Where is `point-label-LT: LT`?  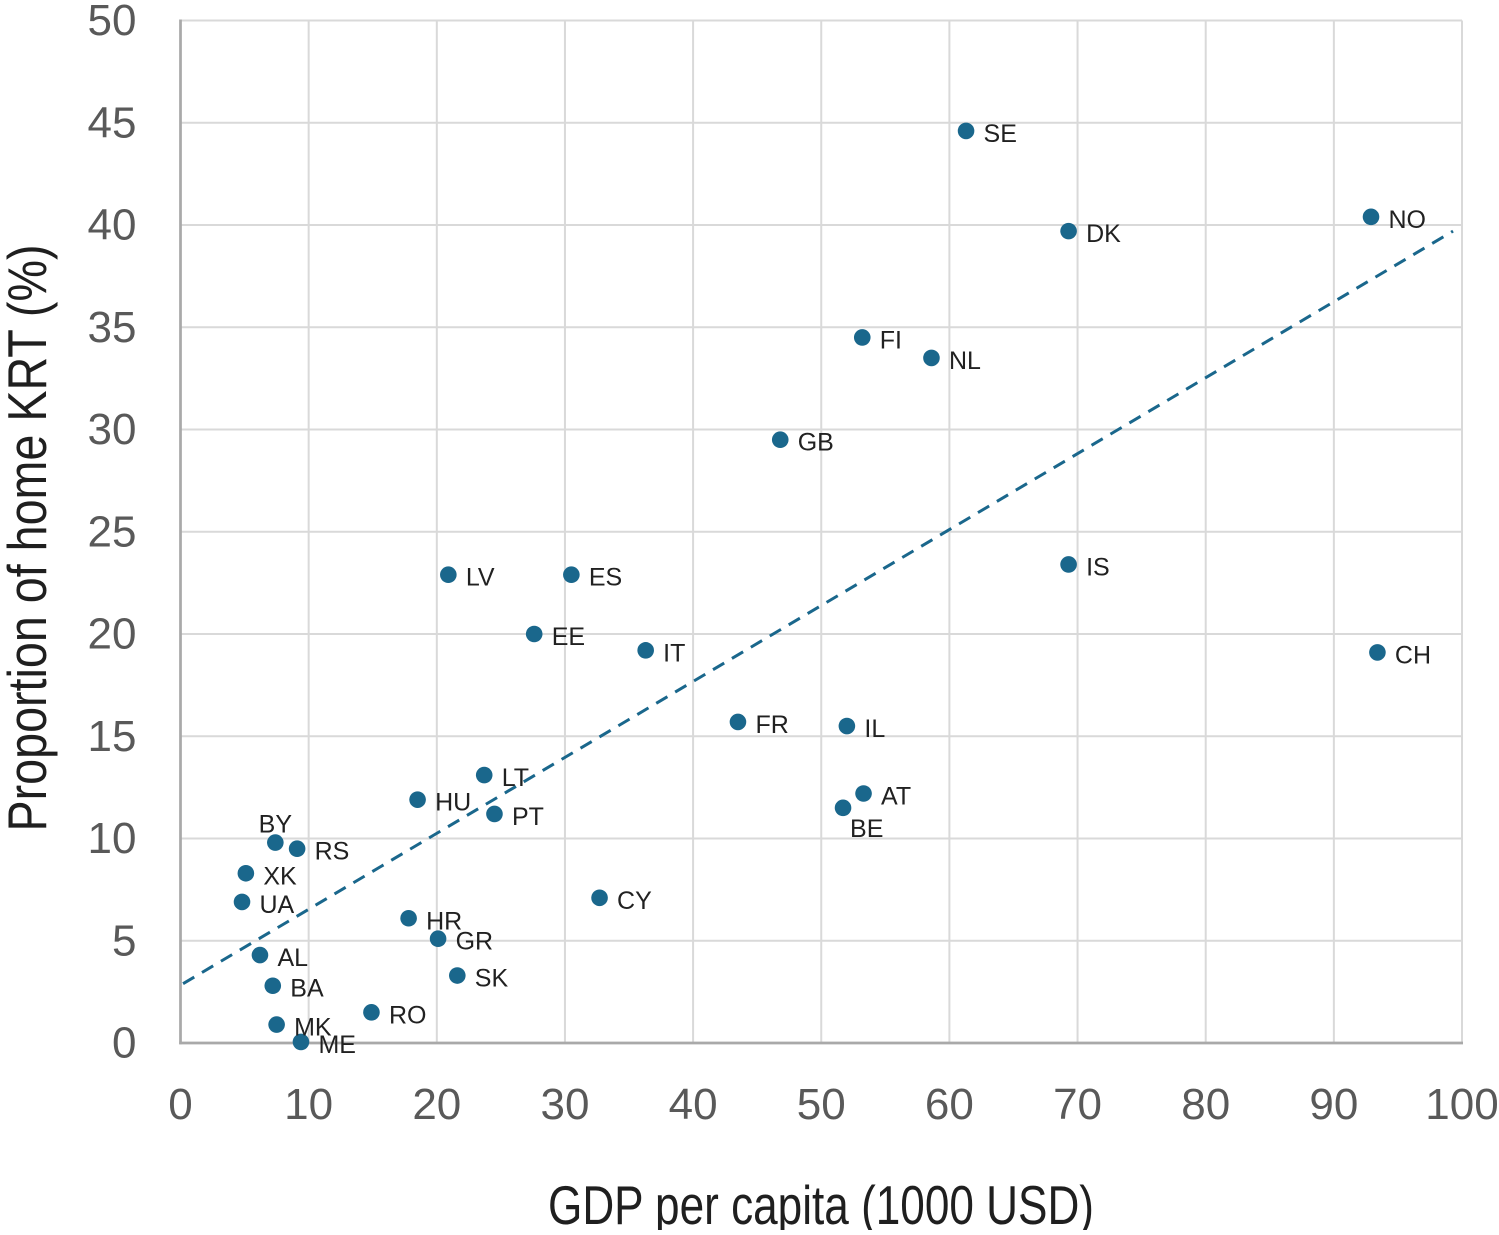 point-label-LT: LT is located at coordinates (515, 778).